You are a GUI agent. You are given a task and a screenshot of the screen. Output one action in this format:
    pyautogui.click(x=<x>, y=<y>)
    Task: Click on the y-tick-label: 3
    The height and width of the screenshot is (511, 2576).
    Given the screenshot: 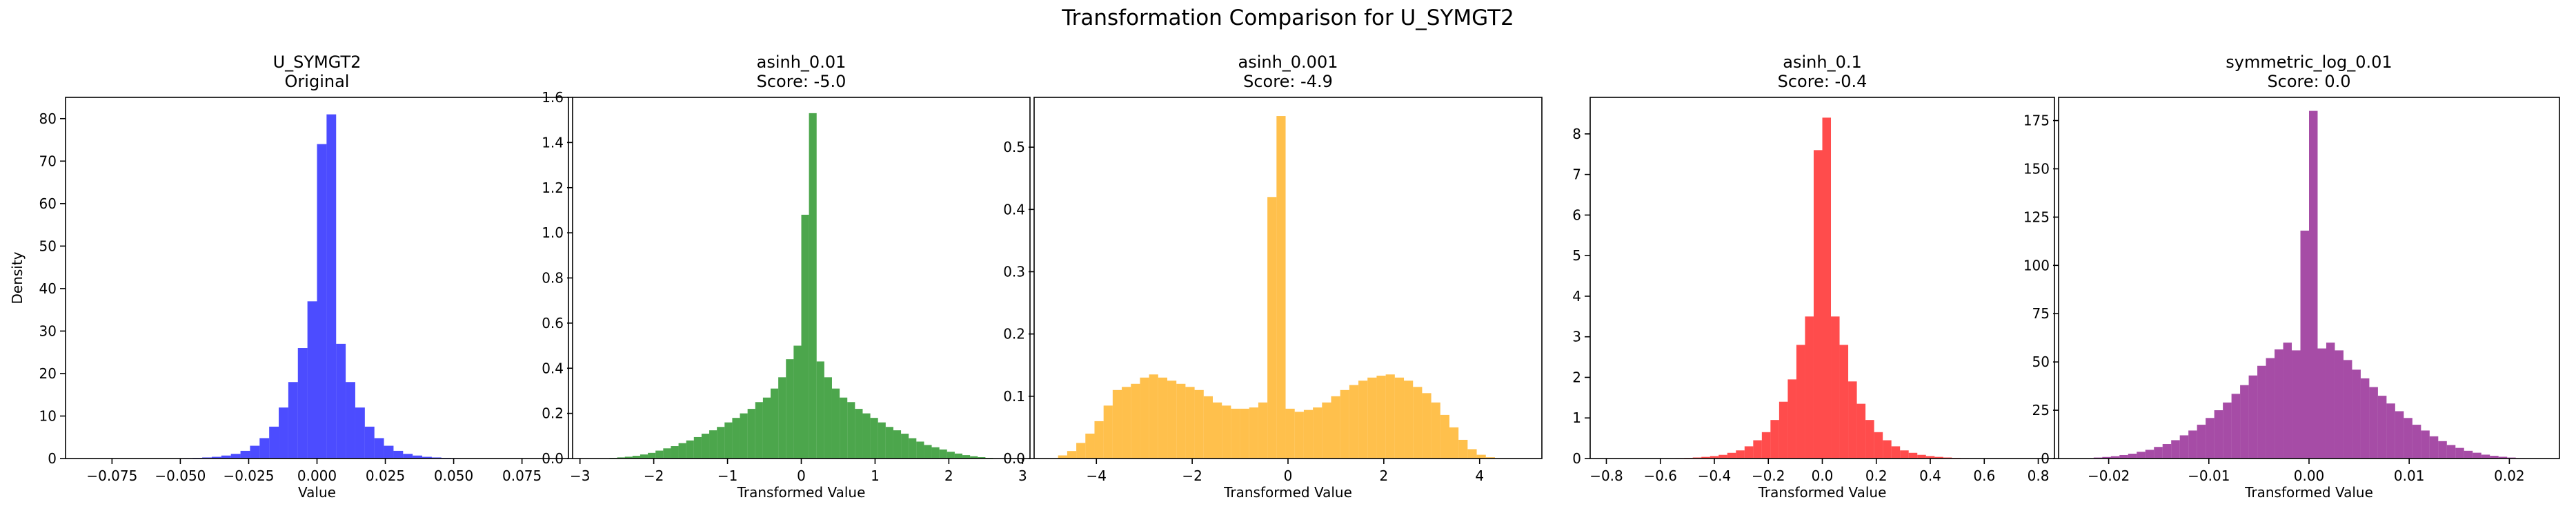 What is the action you would take?
    pyautogui.click(x=1576, y=337)
    